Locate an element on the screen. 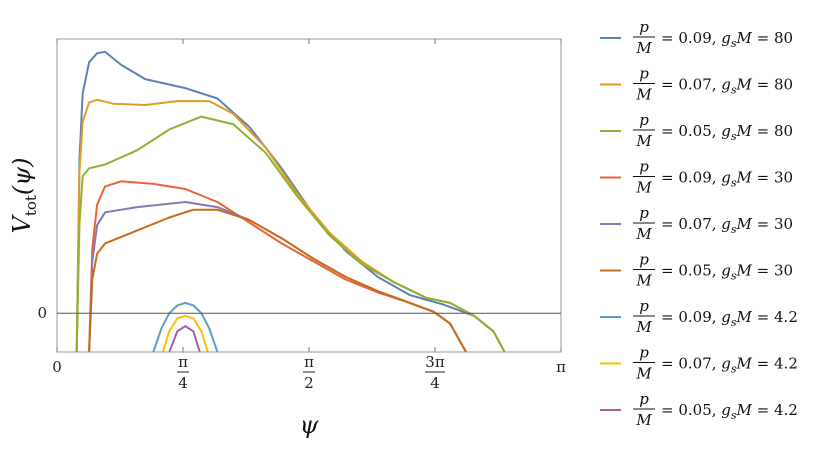  legend-label: = 0.09, gsM = 80 is located at coordinates (727, 39).